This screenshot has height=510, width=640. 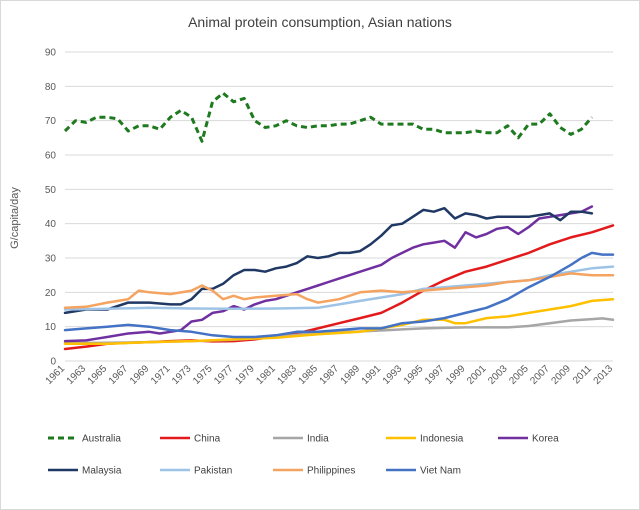 I want to click on legend-label: Pakistan, so click(x=213, y=471).